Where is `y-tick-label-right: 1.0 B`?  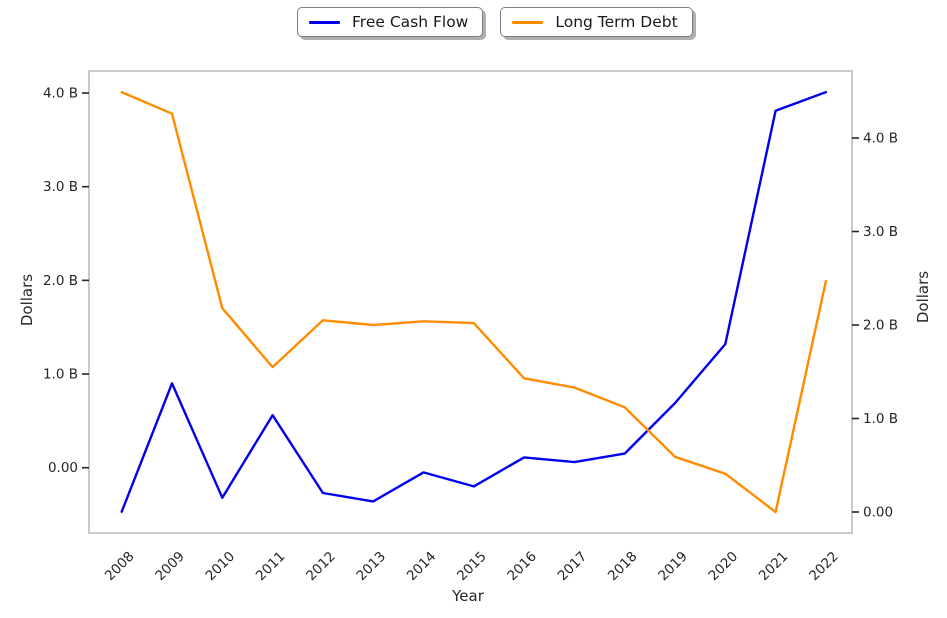 y-tick-label-right: 1.0 B is located at coordinates (880, 419).